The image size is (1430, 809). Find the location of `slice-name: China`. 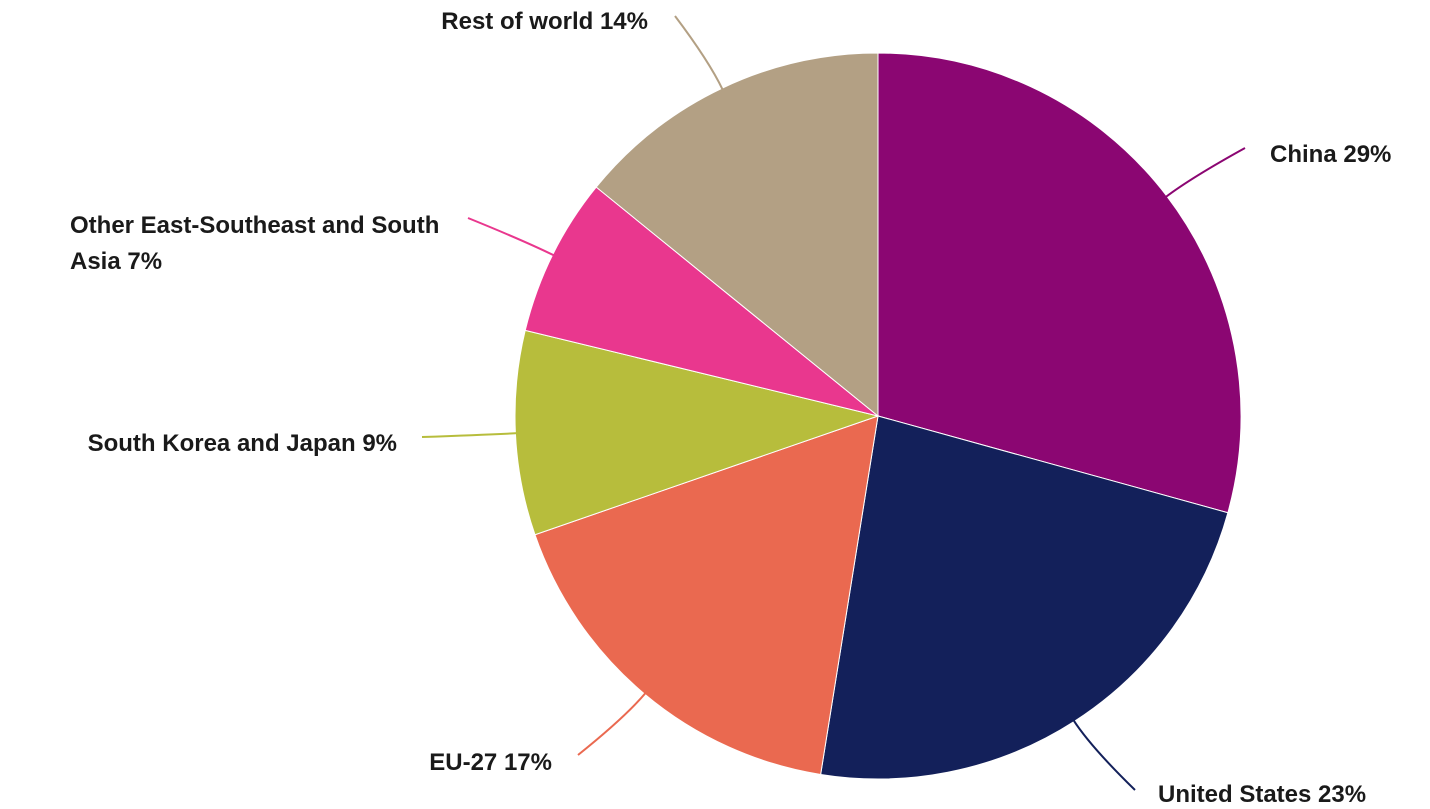

slice-name: China is located at coordinates (1303, 154).